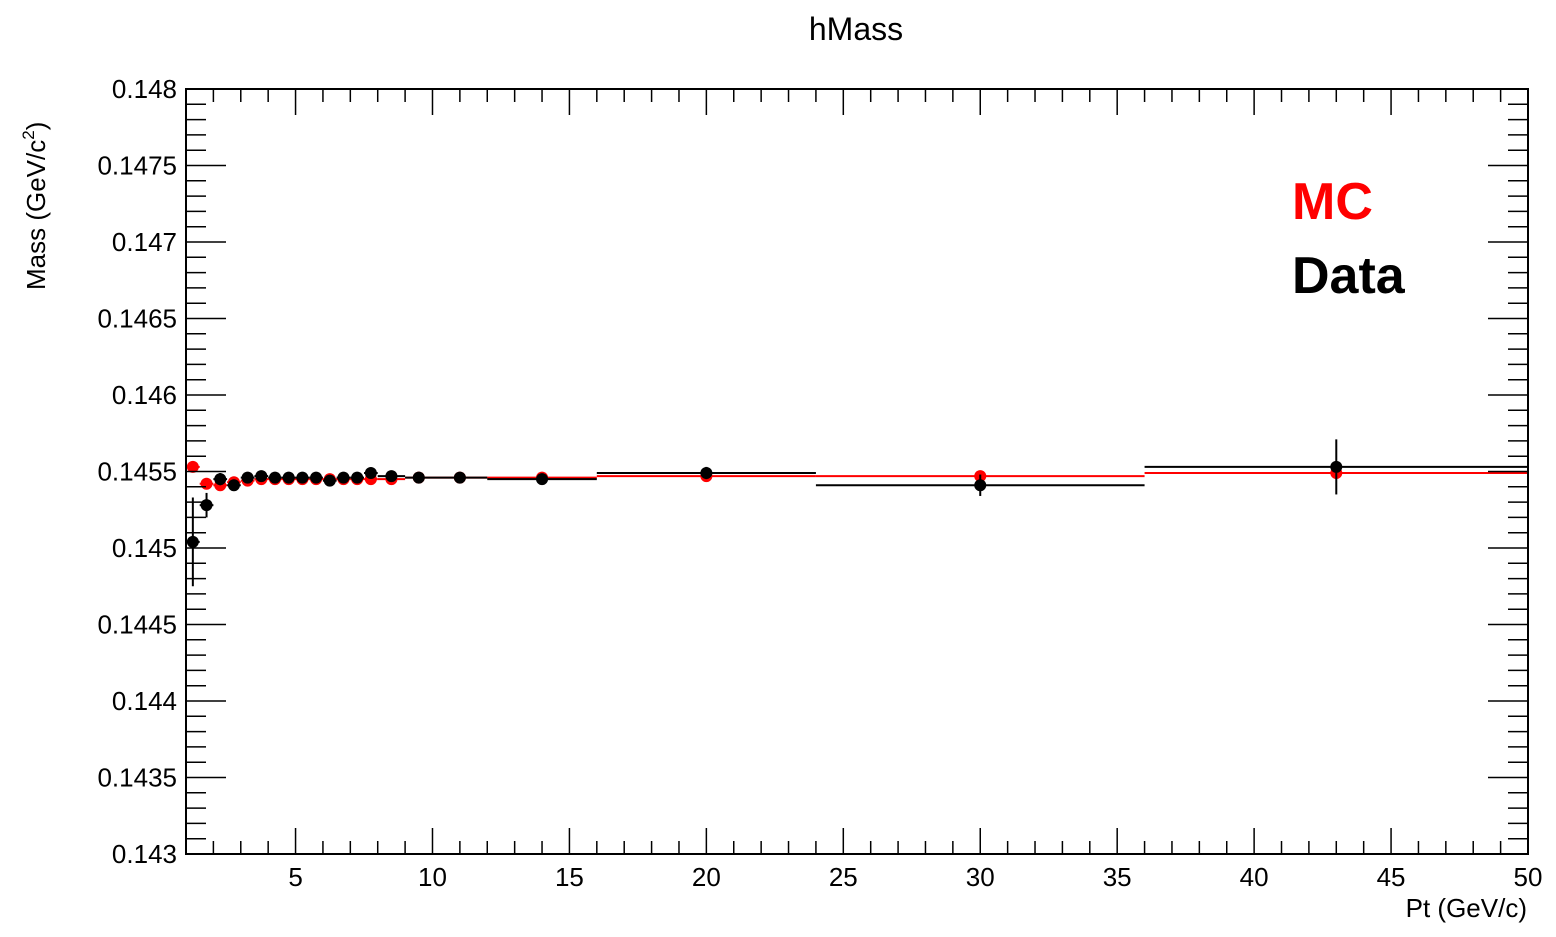 The width and height of the screenshot is (1556, 937). I want to click on y-tick-label: 0.1475, so click(137, 166).